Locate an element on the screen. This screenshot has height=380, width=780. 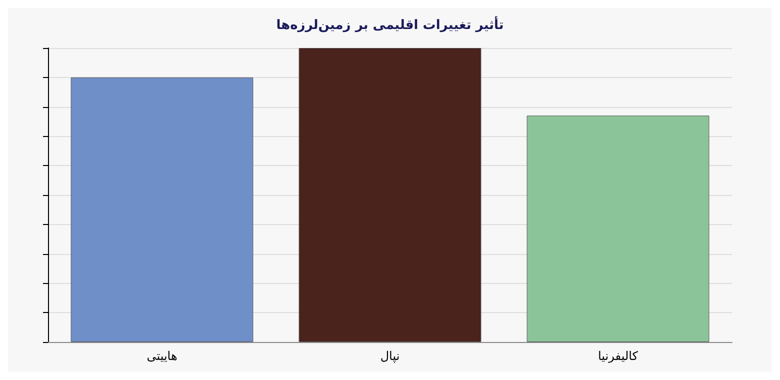
x-tick-label: کالیفرنیا is located at coordinates (618, 356).